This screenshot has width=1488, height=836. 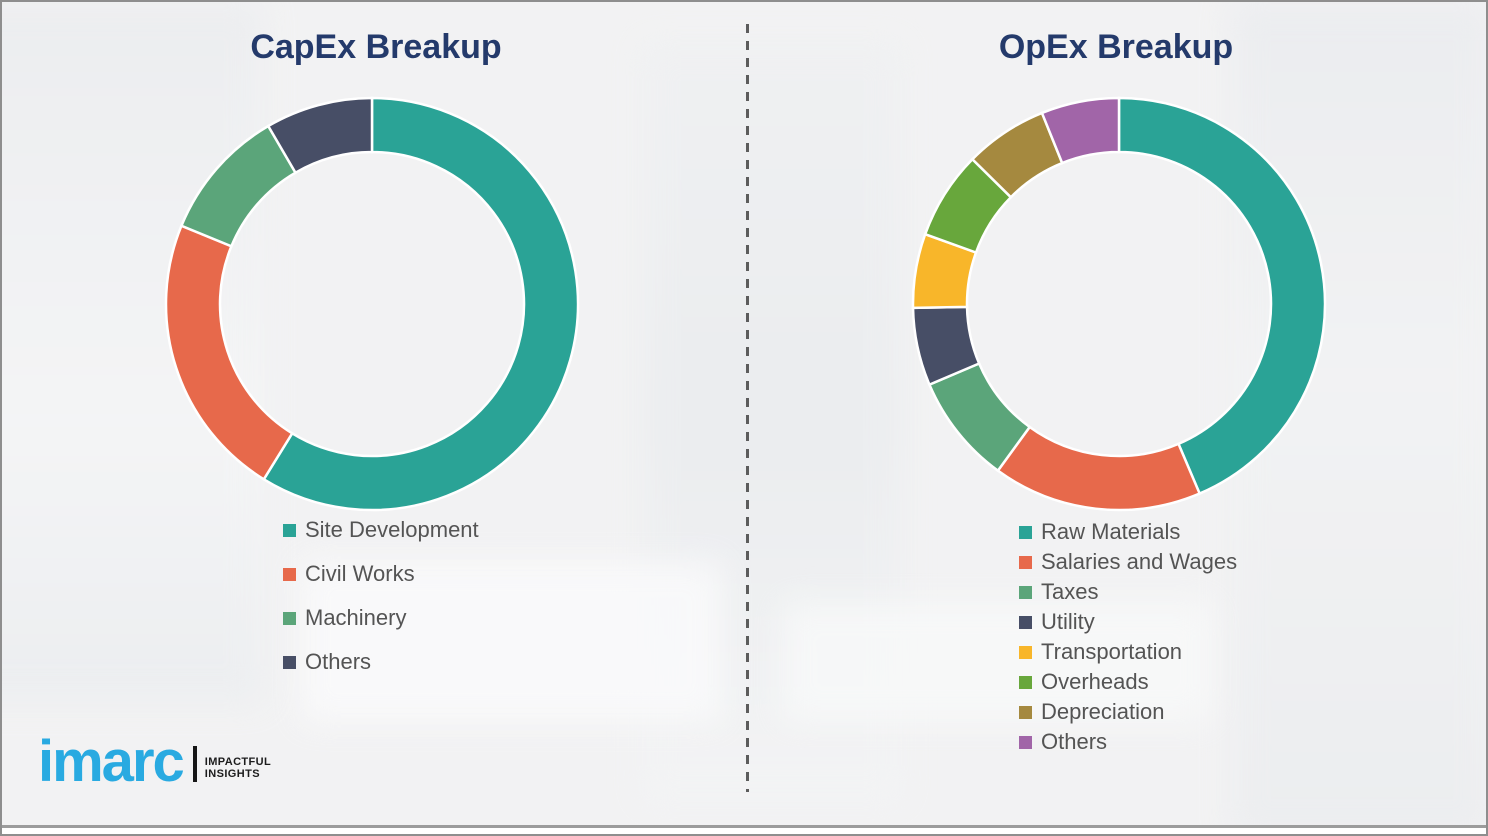 What do you see at coordinates (1116, 47) in the screenshot?
I see `opex-chart-title: OpEx Breakup` at bounding box center [1116, 47].